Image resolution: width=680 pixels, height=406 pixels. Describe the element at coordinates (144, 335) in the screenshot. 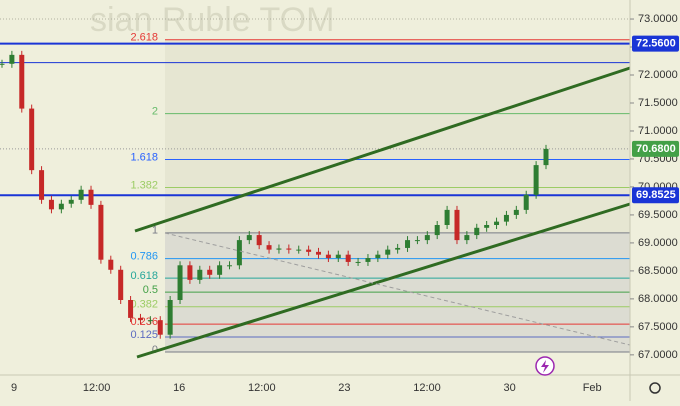

I see `fib-label: 0.125` at that location.